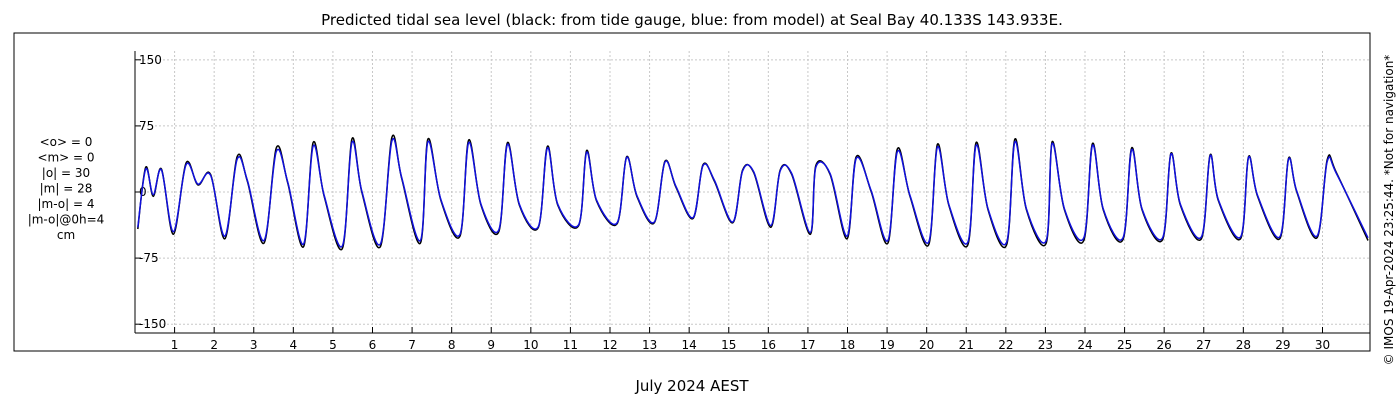 This screenshot has width=1400, height=405. What do you see at coordinates (728, 345) in the screenshot?
I see `x-tick-label: 15` at bounding box center [728, 345].